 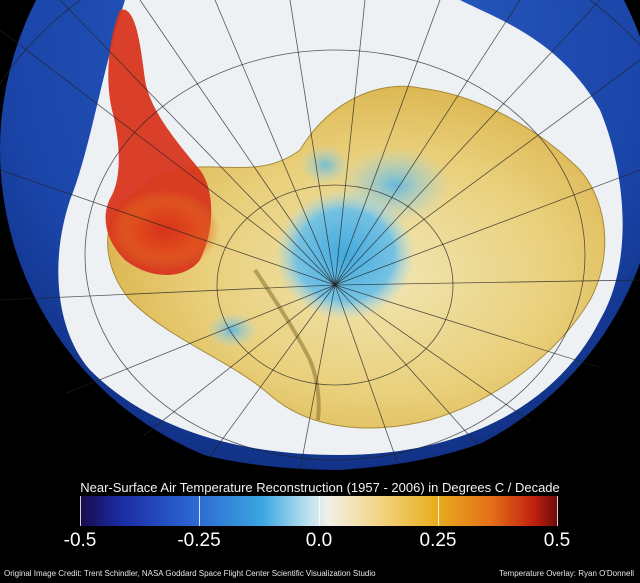 I want to click on cooling-interior, so click(x=345, y=255).